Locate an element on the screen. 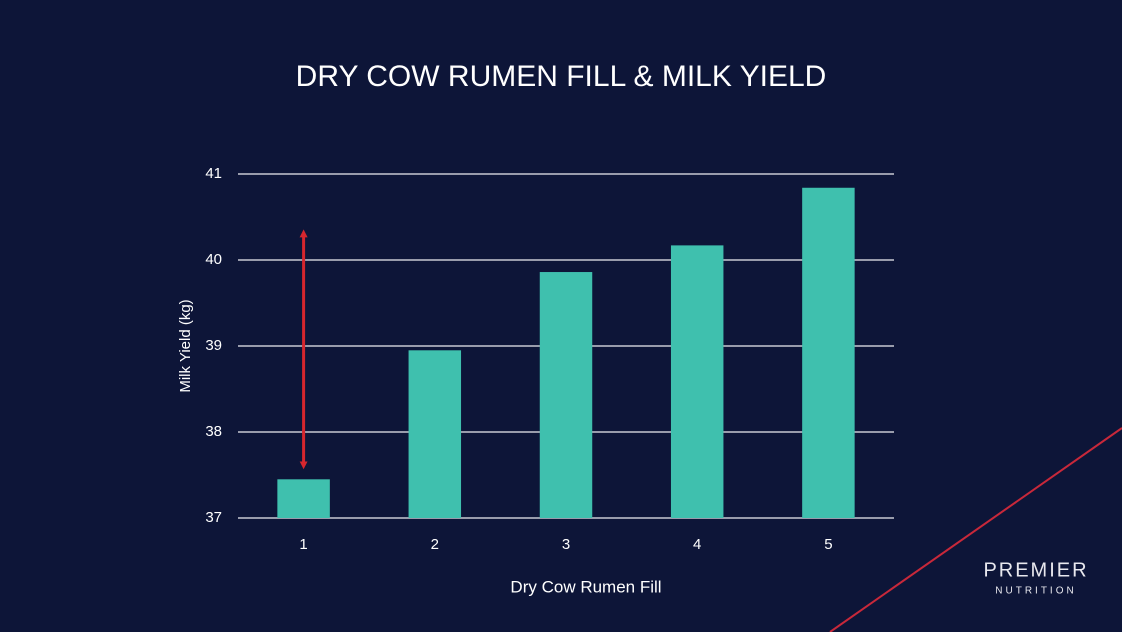 This screenshot has width=1122, height=632. y-axis-label: Milk Yield (kg) is located at coordinates (185, 345).